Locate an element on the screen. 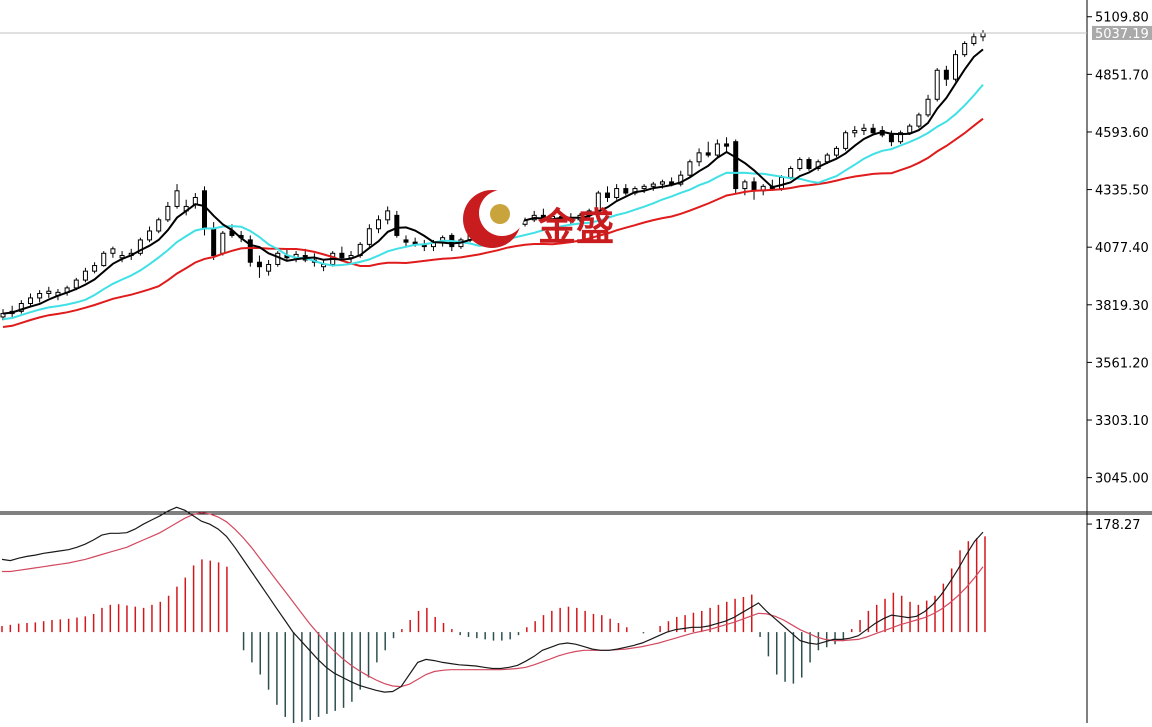  watermark-logo-gold-icon is located at coordinates (500, 214).